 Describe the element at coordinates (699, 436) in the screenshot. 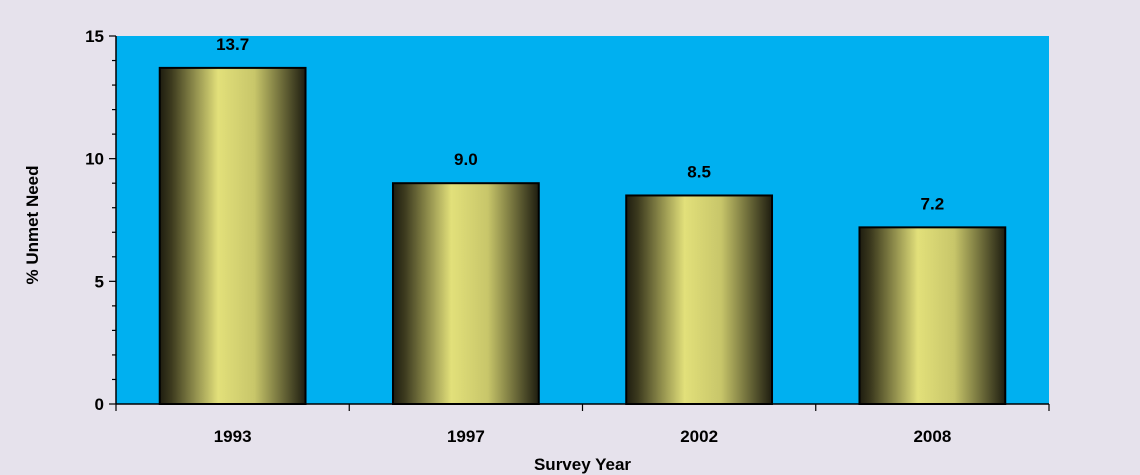

I see `x-tick-label-2002: 2002` at that location.